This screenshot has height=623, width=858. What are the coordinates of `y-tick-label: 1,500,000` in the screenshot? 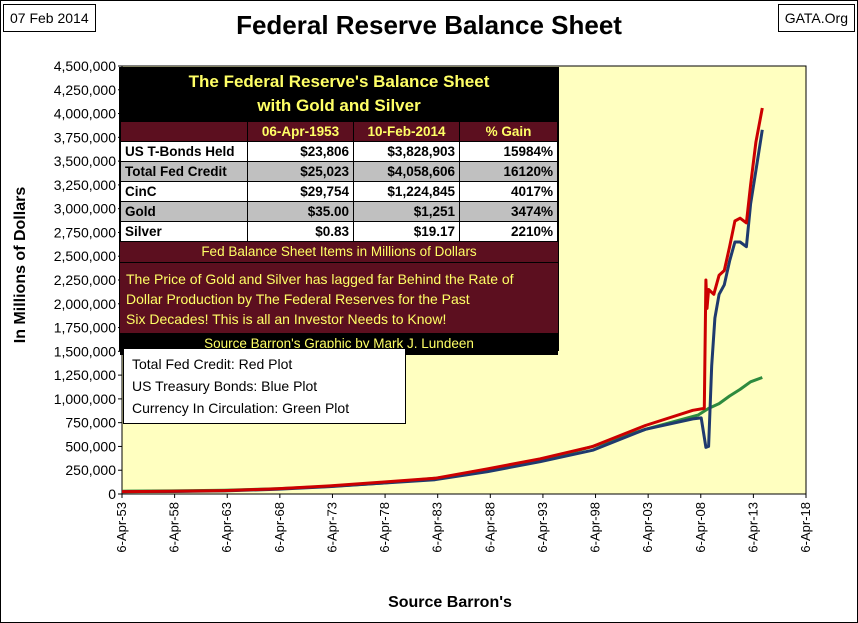 It's located at (85, 351).